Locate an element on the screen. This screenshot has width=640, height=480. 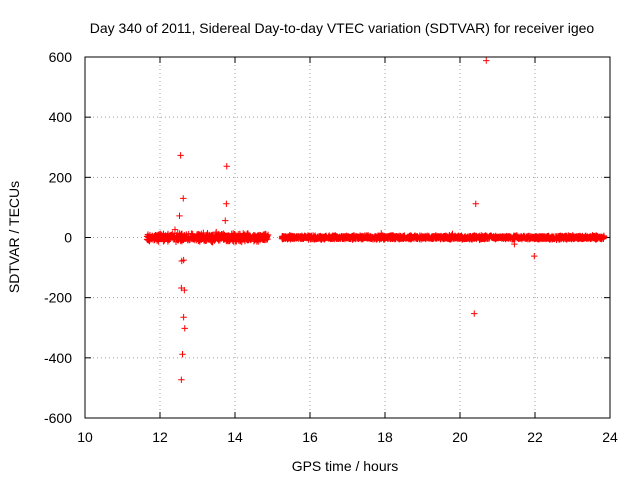
y-tick-label: -600 is located at coordinates (58, 418).